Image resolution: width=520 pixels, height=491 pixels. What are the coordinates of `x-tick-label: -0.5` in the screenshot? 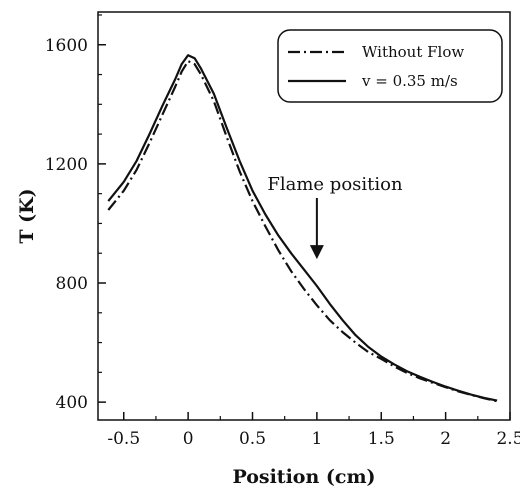 It's located at (123, 439).